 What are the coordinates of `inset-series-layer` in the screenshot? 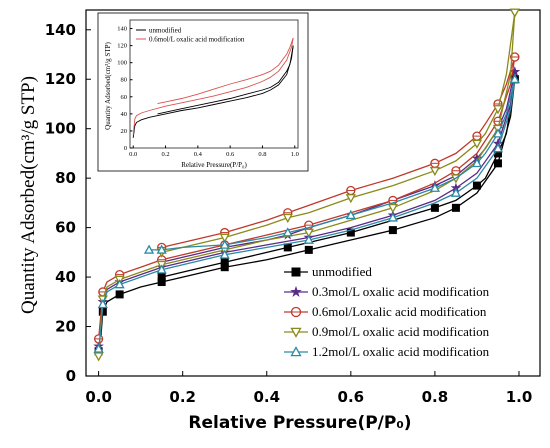 It's located at (213, 87).